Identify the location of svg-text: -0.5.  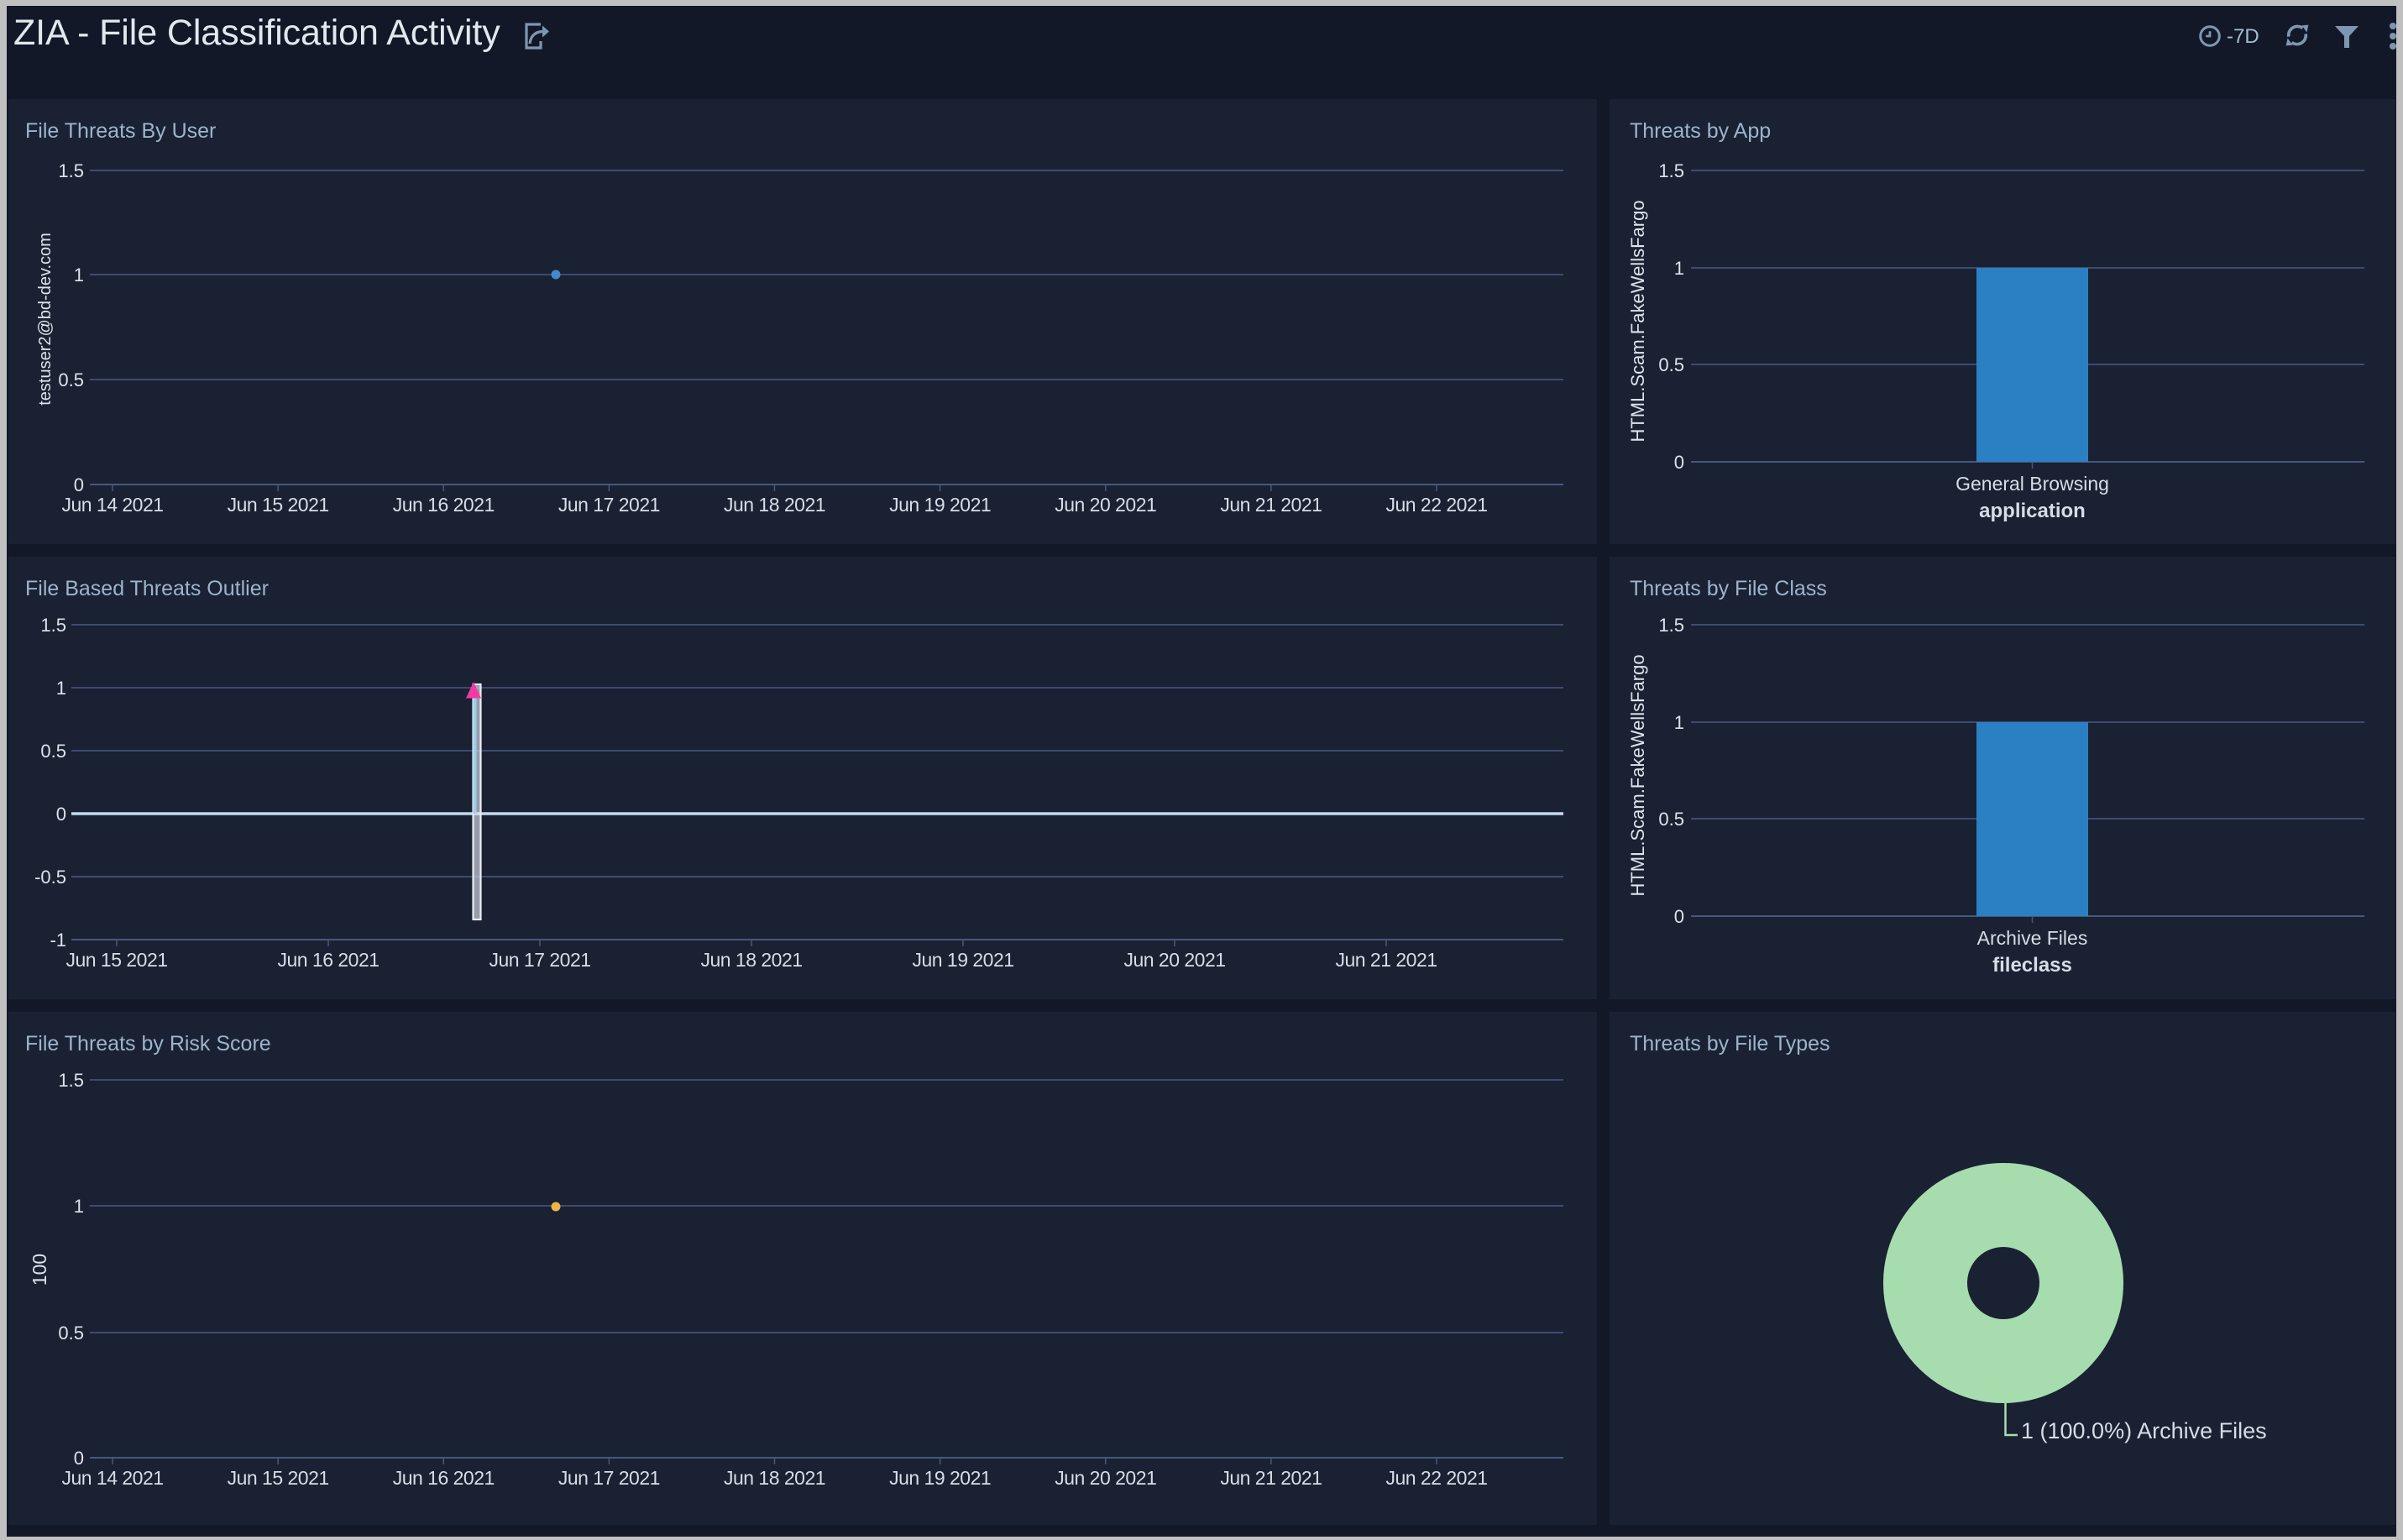
(50, 877).